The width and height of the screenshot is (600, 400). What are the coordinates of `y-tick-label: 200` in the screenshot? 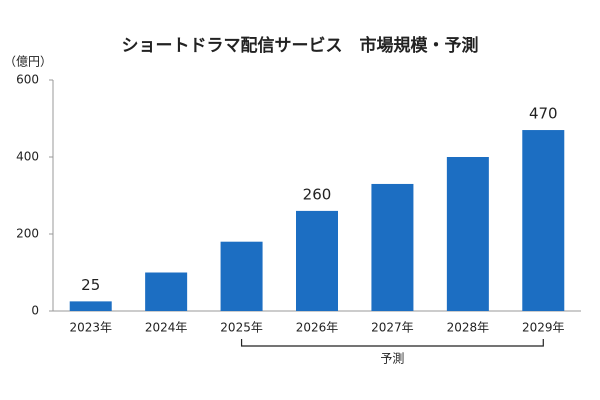 It's located at (27, 234).